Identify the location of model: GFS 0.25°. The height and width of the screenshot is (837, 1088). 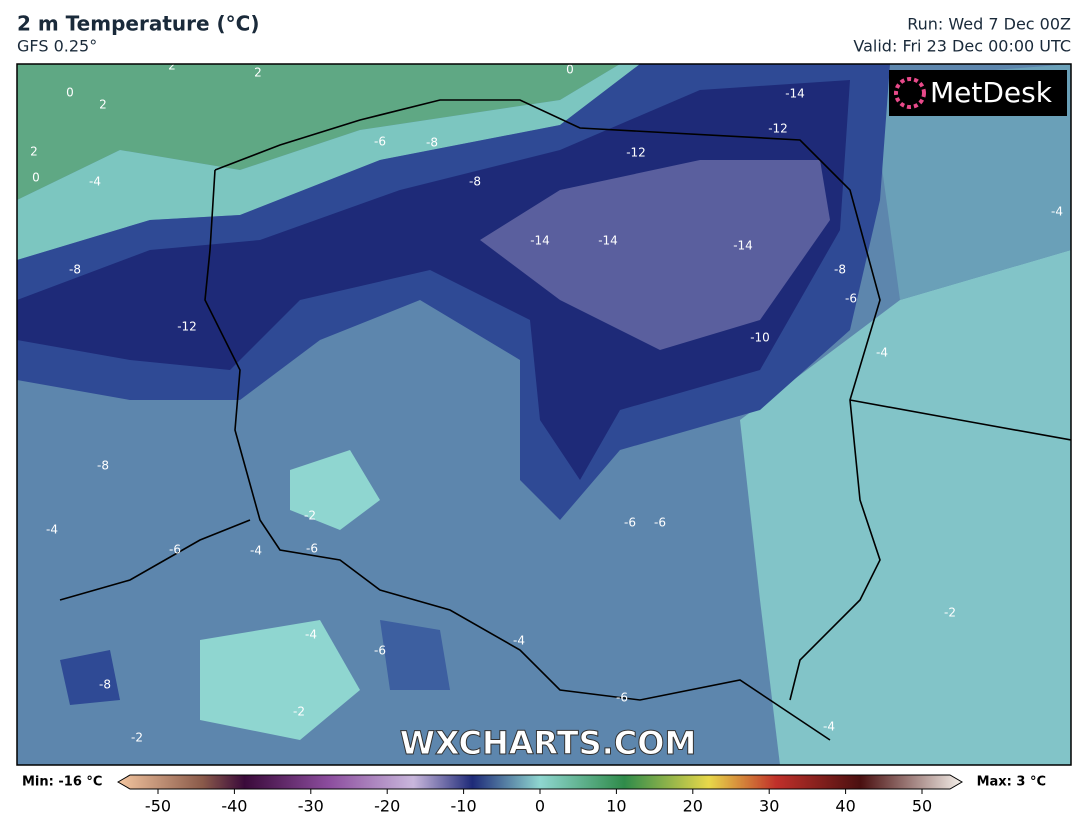
(57, 46).